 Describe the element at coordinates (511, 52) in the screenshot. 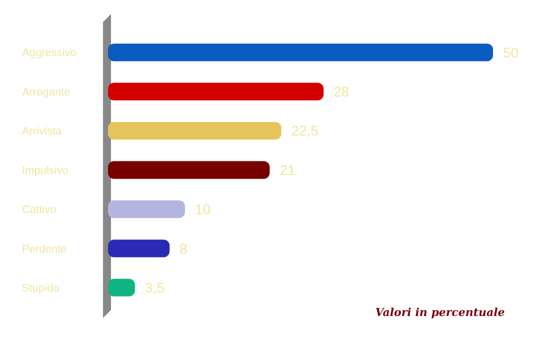

I see `data-label: 50` at that location.